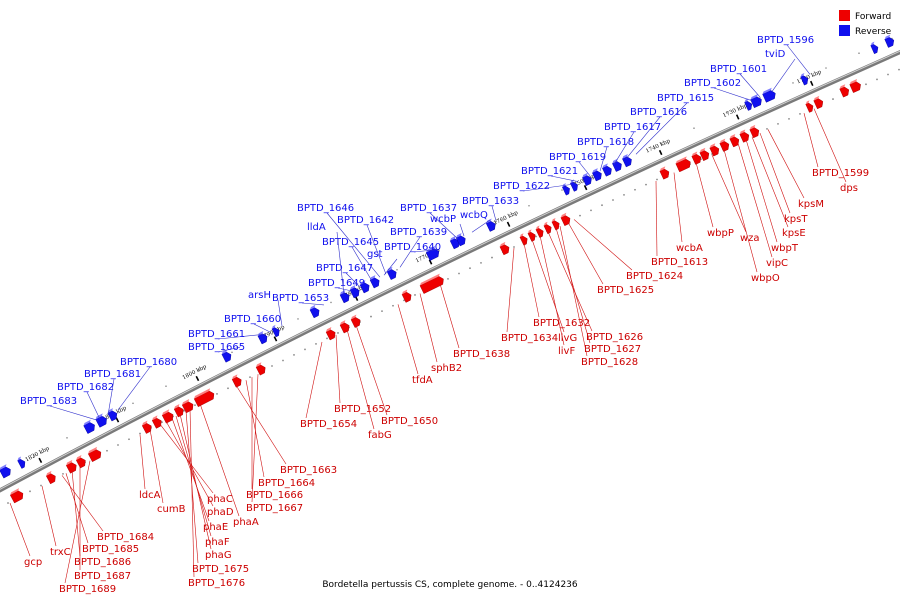  What do you see at coordinates (274, 495) in the screenshot?
I see `forward-gene-label: BPTD_1666` at bounding box center [274, 495].